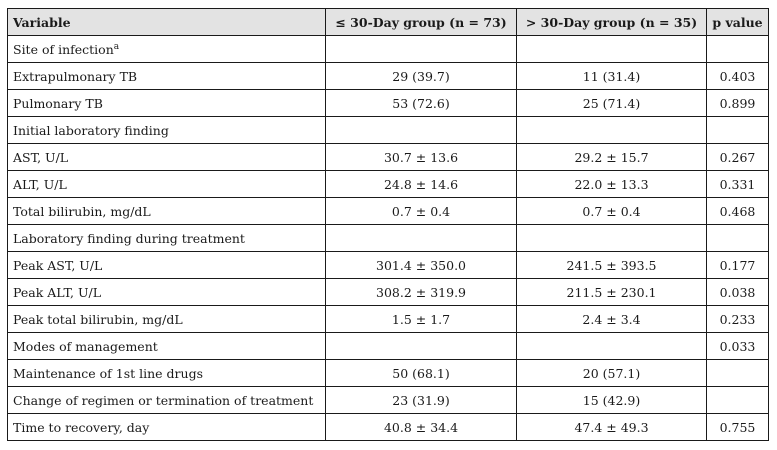 This screenshot has height=450, width=777. What do you see at coordinates (166, 292) in the screenshot?
I see `row-label: Peak ALT, U/L` at bounding box center [166, 292].